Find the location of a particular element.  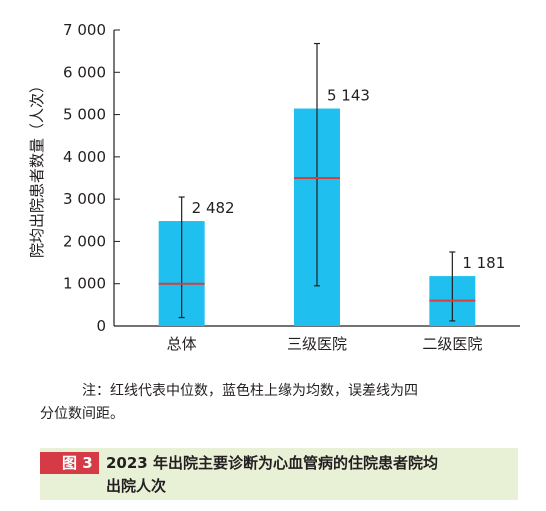

y-tick-label: 2 000 is located at coordinates (84, 241).